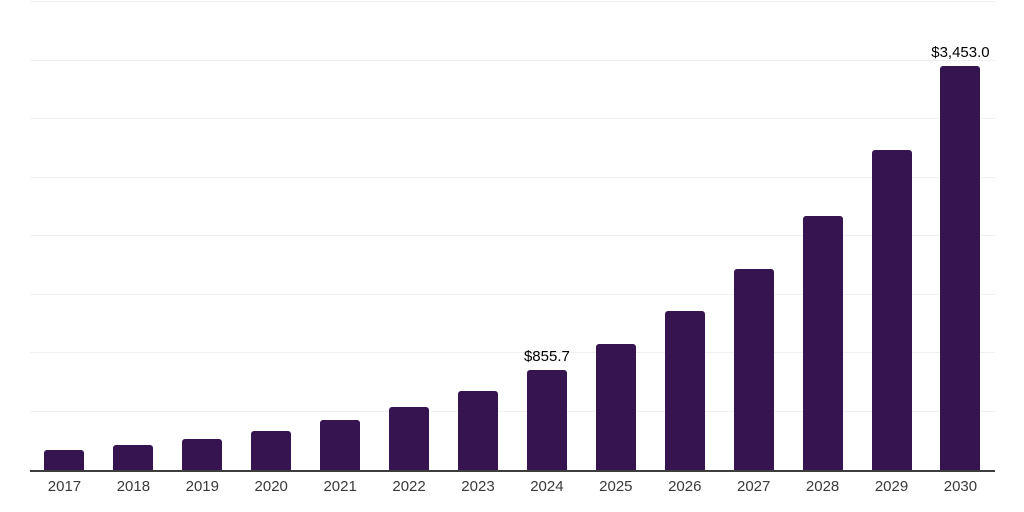 Image resolution: width=1024 pixels, height=512 pixels. I want to click on bar-2020, so click(271, 450).